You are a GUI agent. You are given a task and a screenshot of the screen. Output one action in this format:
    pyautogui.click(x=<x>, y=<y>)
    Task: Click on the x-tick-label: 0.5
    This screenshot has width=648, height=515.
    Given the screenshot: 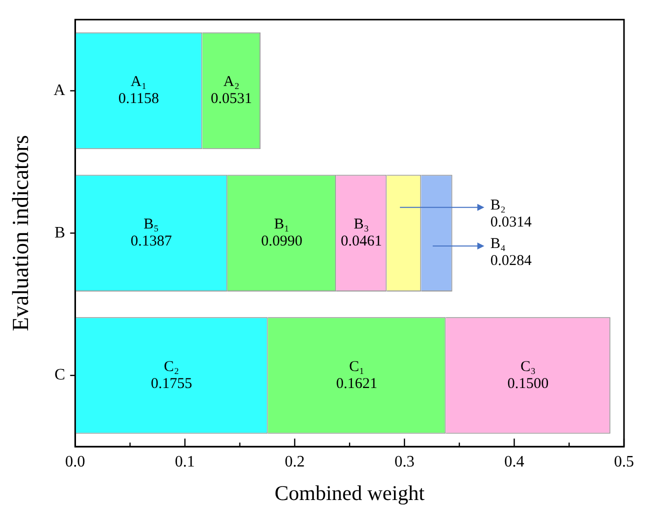 What is the action you would take?
    pyautogui.click(x=624, y=461)
    